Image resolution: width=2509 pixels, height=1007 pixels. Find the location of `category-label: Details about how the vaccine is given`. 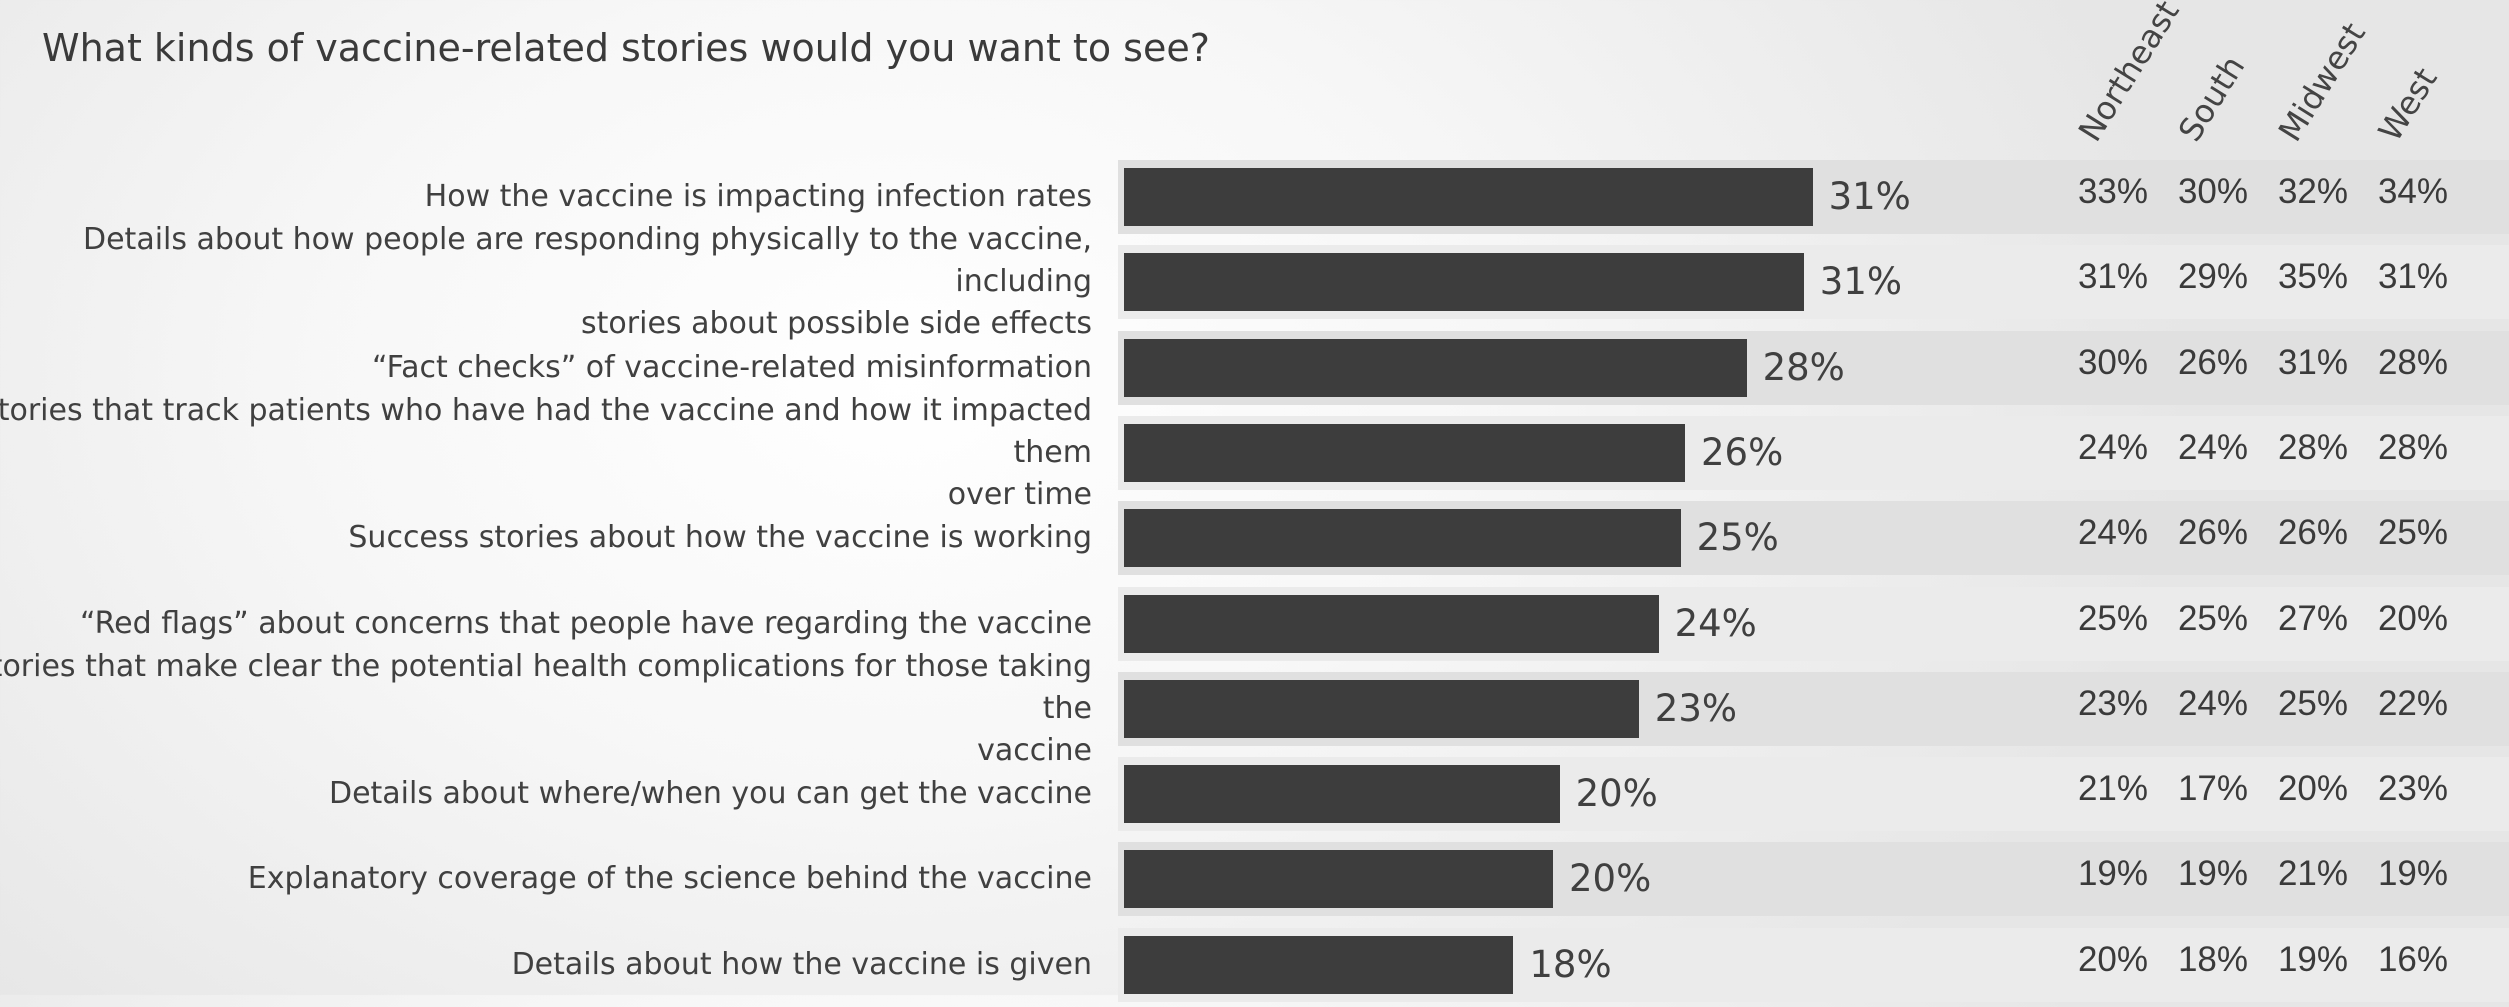

category-label: Details about how the vaccine is given is located at coordinates (546, 965).